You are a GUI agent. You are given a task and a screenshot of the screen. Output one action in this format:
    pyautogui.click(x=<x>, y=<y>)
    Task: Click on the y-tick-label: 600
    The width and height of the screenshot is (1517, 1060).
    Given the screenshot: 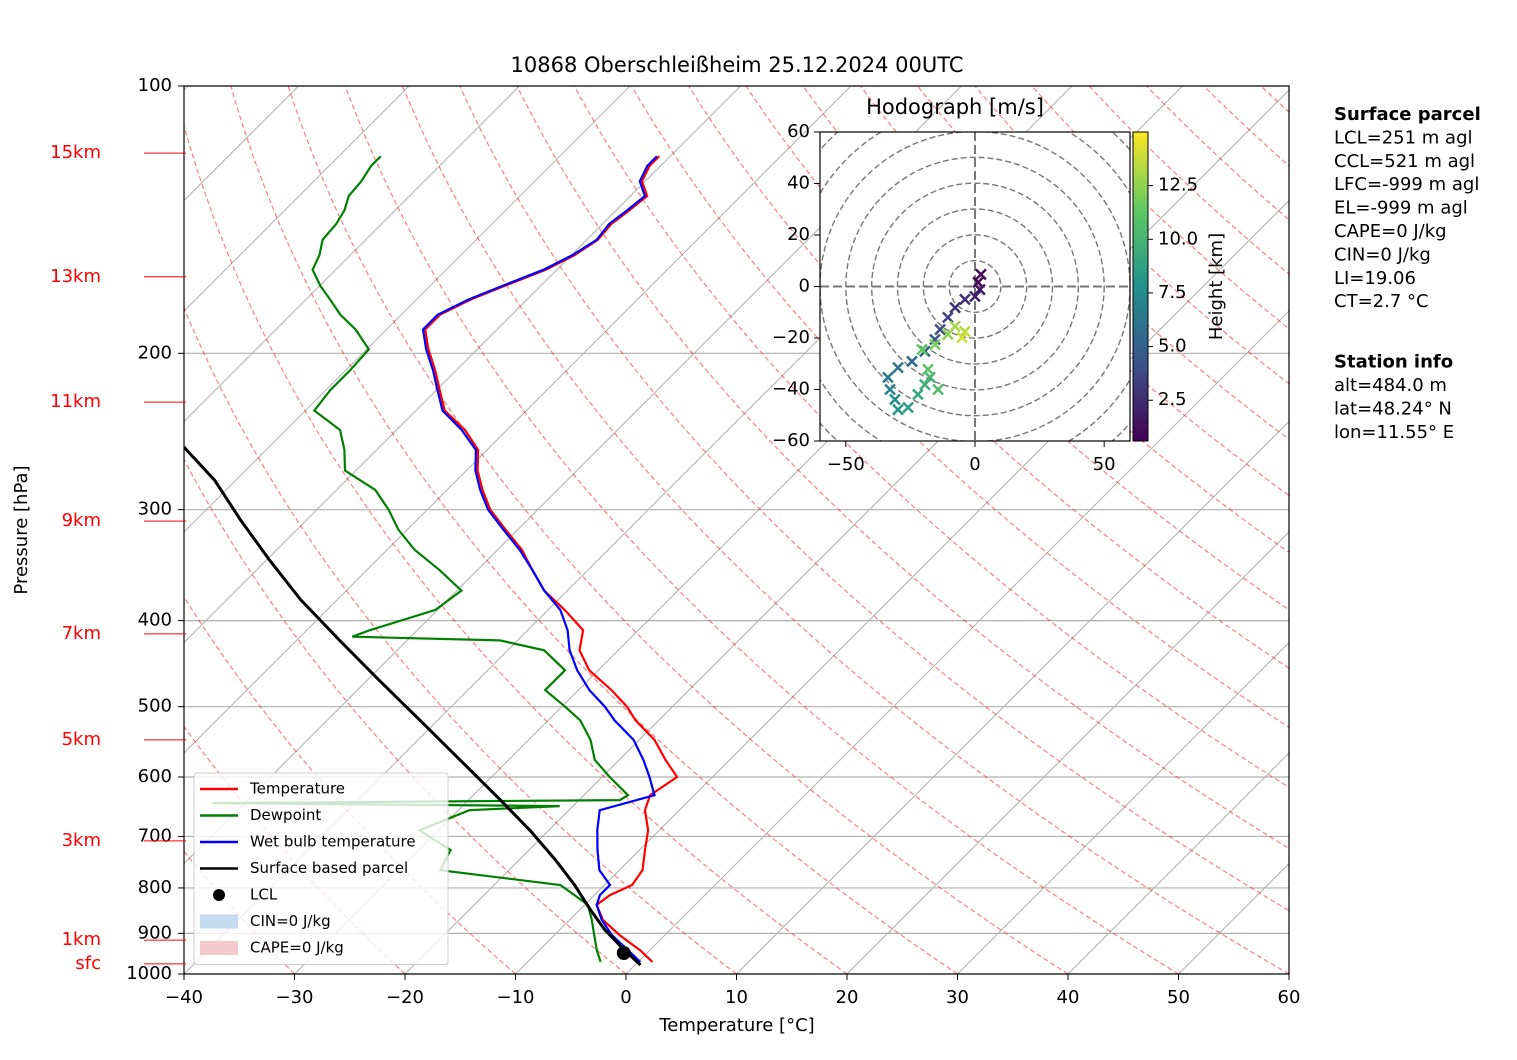 What is the action you would take?
    pyautogui.click(x=155, y=776)
    